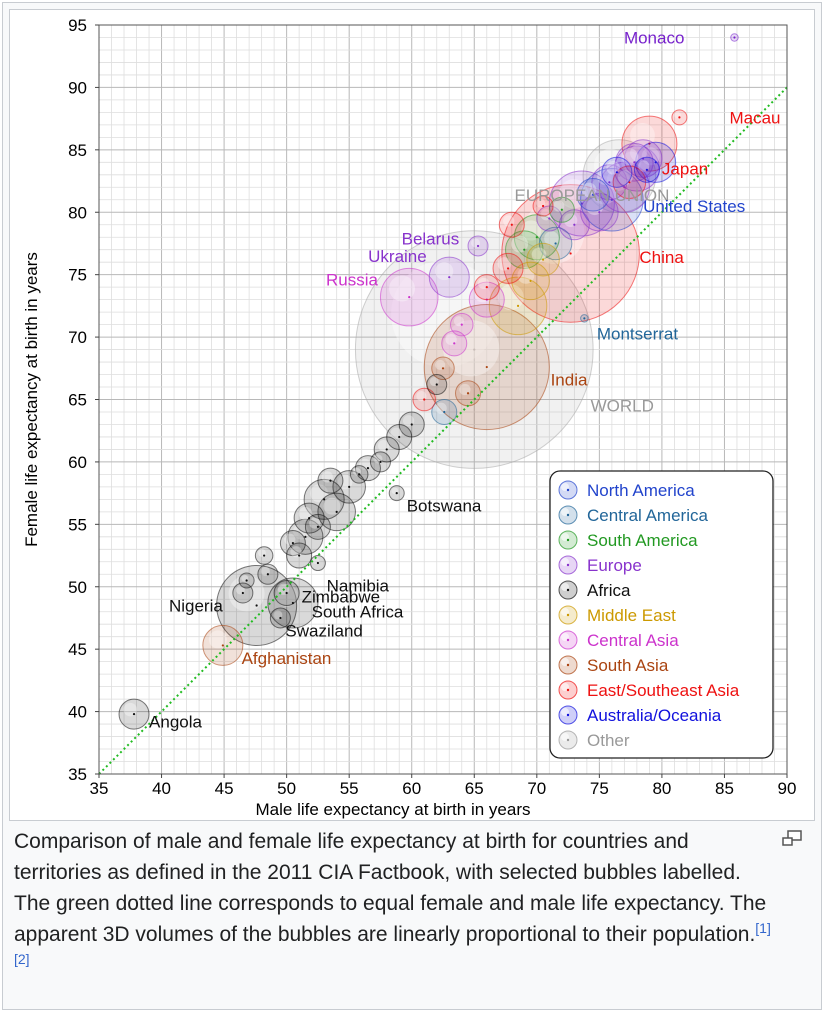 The width and height of the screenshot is (826, 1014). What do you see at coordinates (77, 212) in the screenshot?
I see `y-tick-label: 80` at bounding box center [77, 212].